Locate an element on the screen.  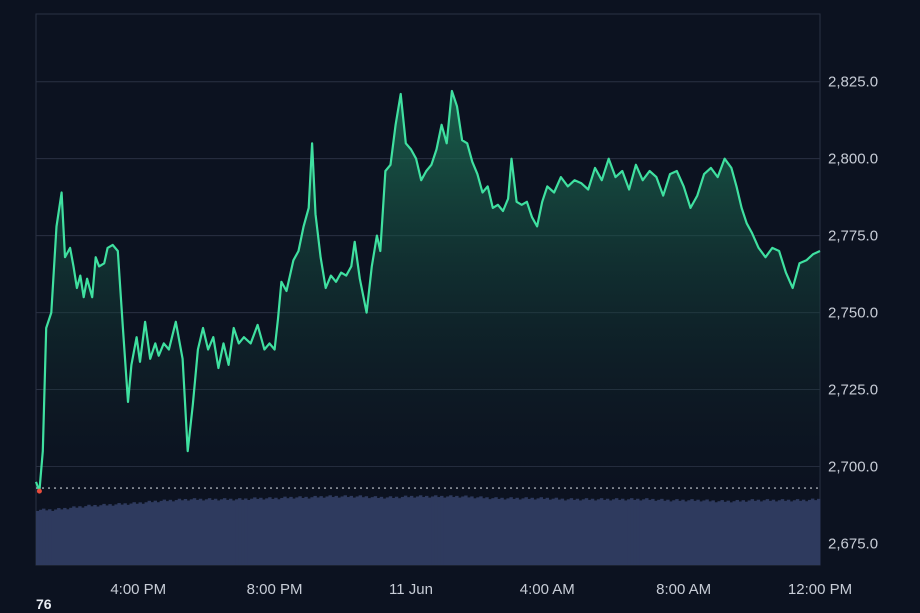
y-tick-label: 2,675.0 is located at coordinates (853, 543).